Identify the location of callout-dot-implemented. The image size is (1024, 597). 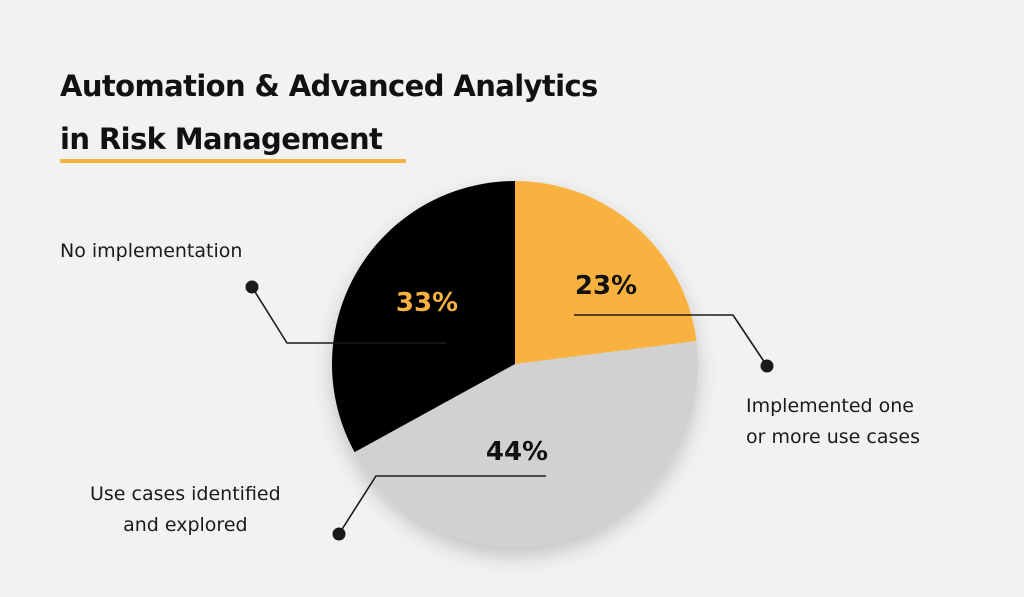
(767, 366).